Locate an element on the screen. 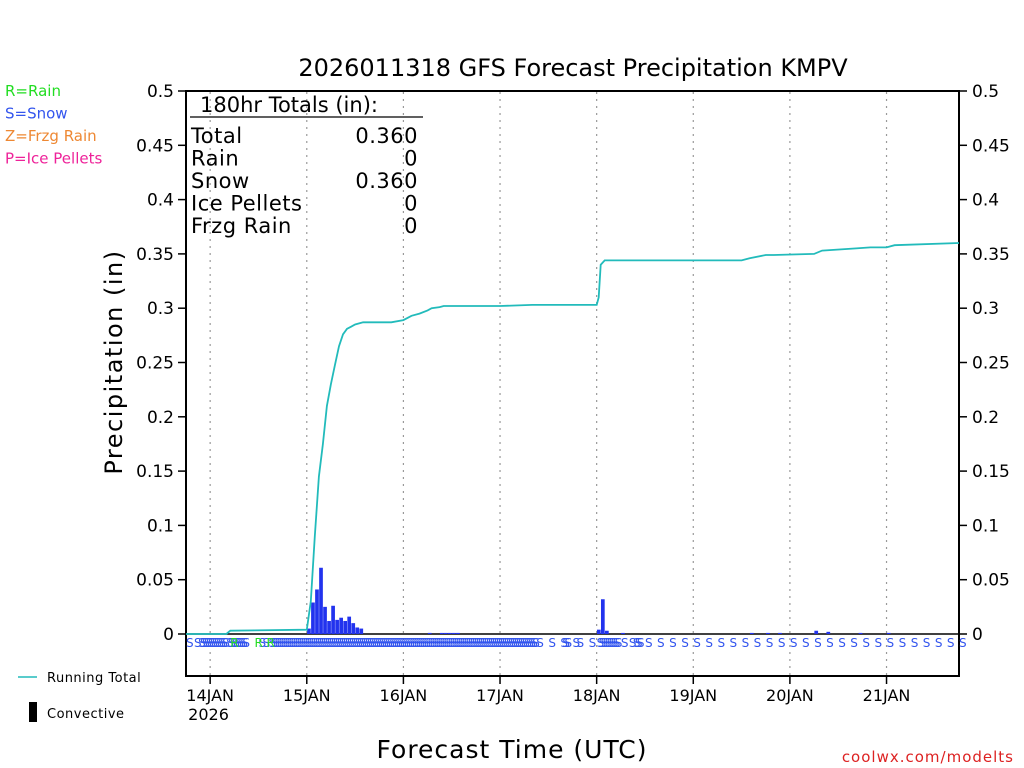 Image resolution: width=1024 pixels, height=768 pixels. totals-header: 180hr Totals (in): is located at coordinates (289, 105).